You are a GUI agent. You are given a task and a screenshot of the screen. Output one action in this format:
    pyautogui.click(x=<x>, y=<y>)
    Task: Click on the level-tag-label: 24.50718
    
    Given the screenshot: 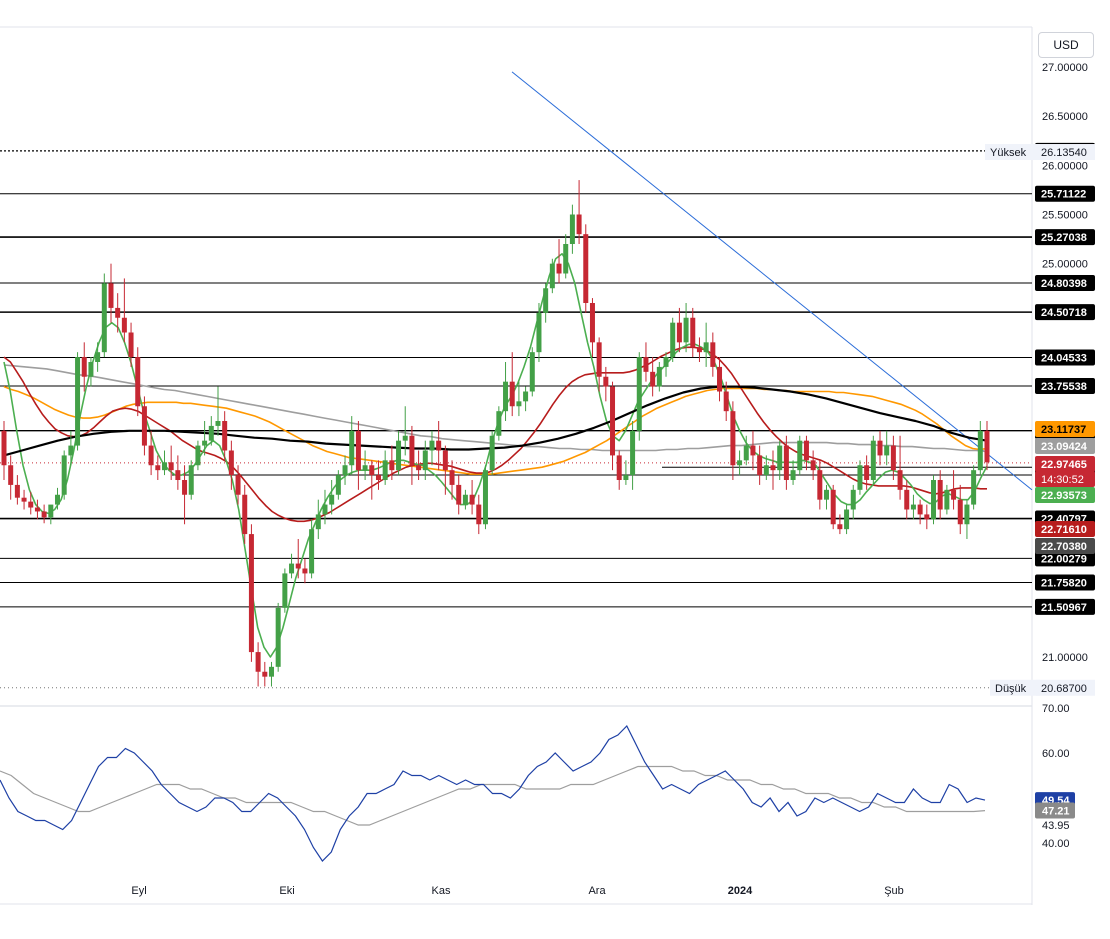 What is the action you would take?
    pyautogui.click(x=1064, y=313)
    